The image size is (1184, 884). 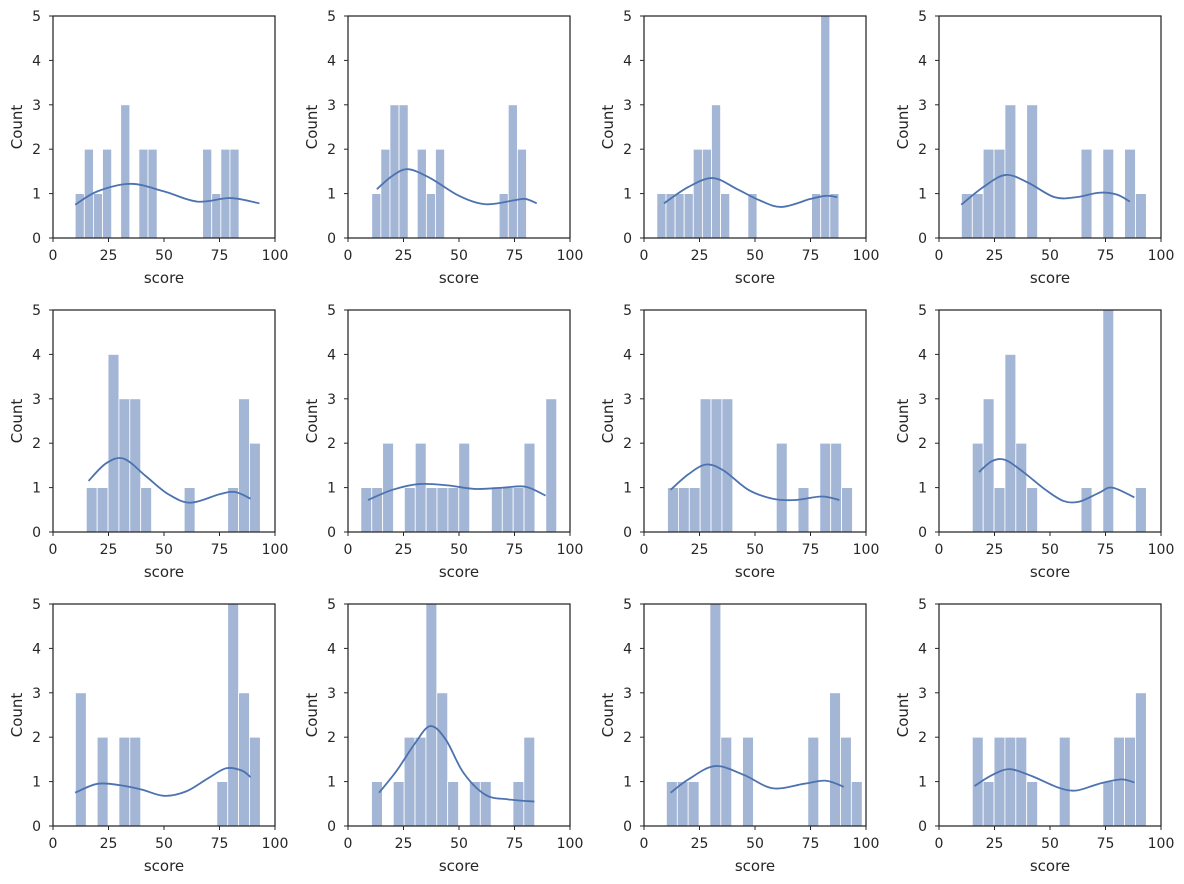 What do you see at coordinates (739, 736) in the screenshot?
I see `subplot-11: 0 25 50 75 100 0 1 2 3 4 5 score Count` at bounding box center [739, 736].